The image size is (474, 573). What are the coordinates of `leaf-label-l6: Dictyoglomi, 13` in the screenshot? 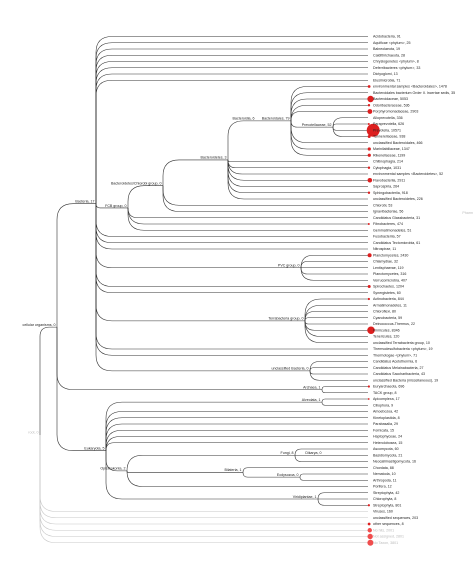 It's located at (385, 74).